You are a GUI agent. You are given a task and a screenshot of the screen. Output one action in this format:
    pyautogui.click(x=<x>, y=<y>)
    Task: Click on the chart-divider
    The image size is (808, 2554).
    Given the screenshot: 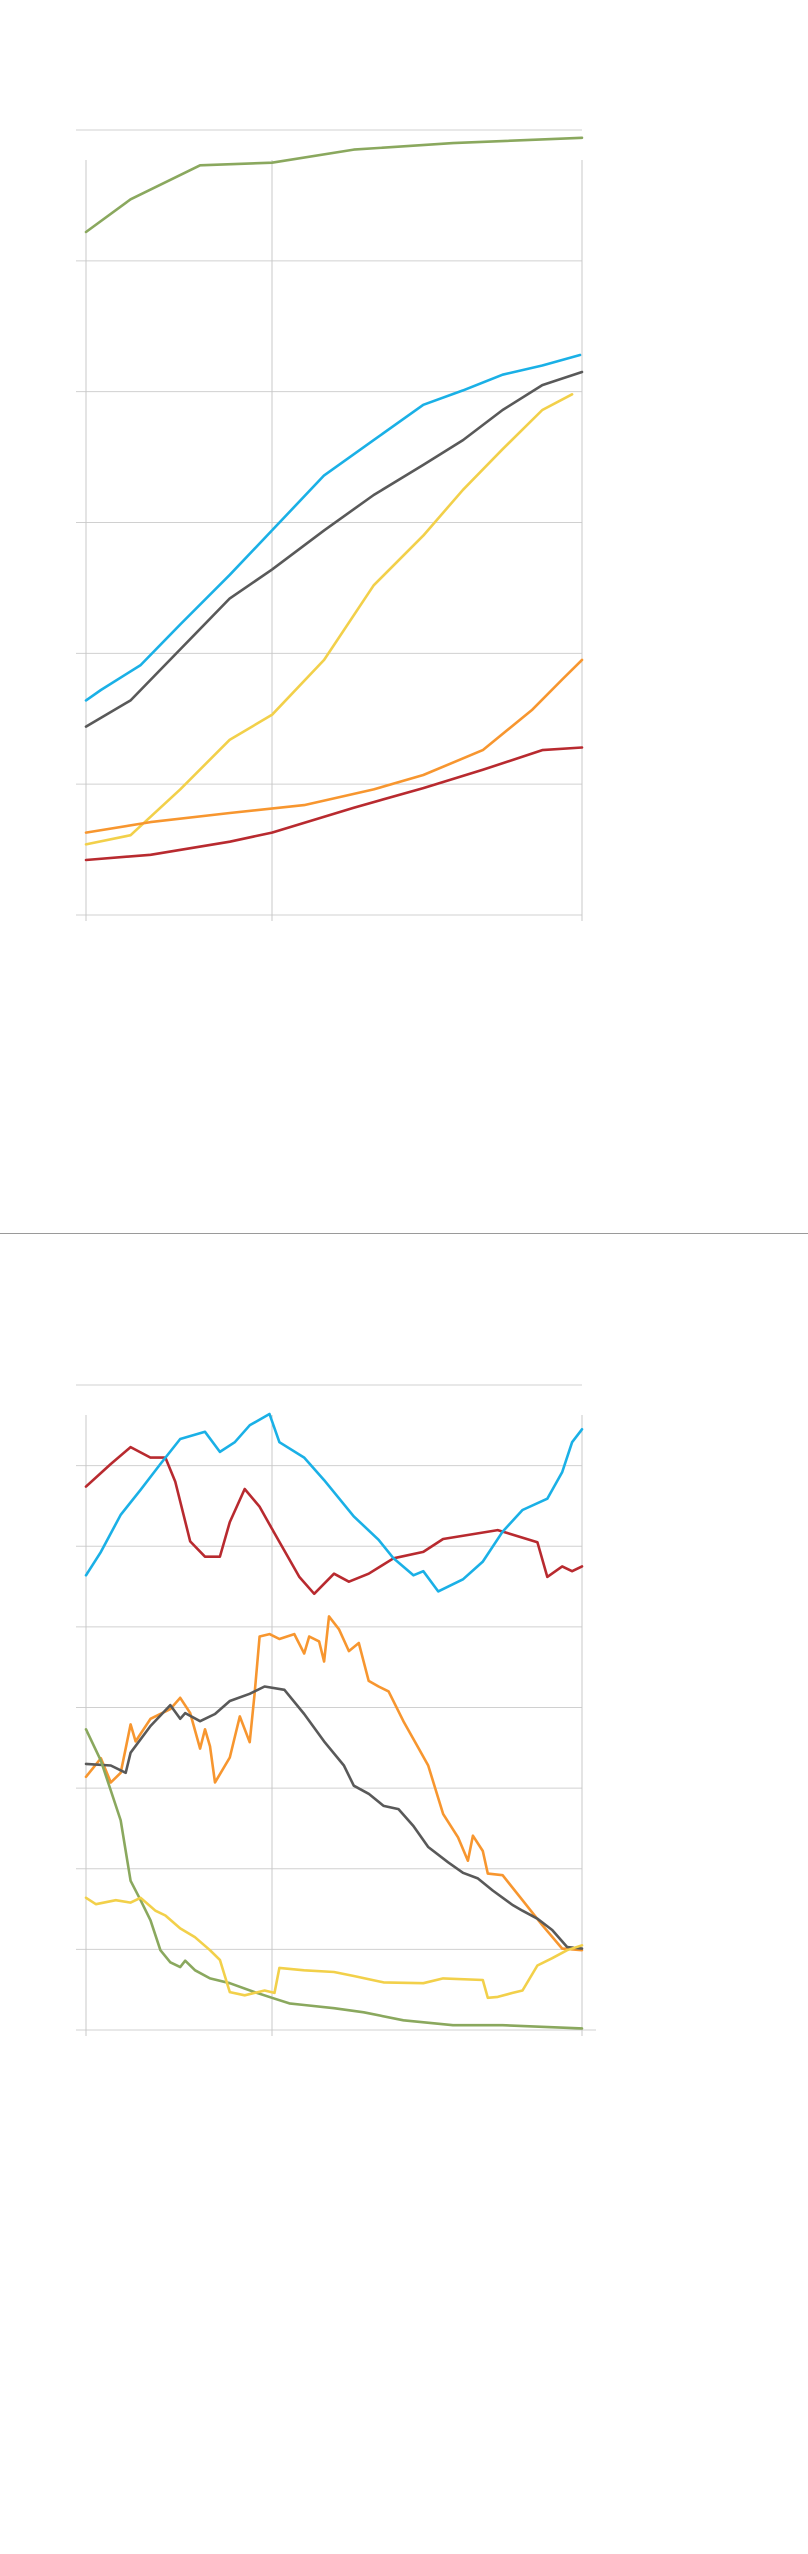 What is the action you would take?
    pyautogui.click(x=404, y=1233)
    